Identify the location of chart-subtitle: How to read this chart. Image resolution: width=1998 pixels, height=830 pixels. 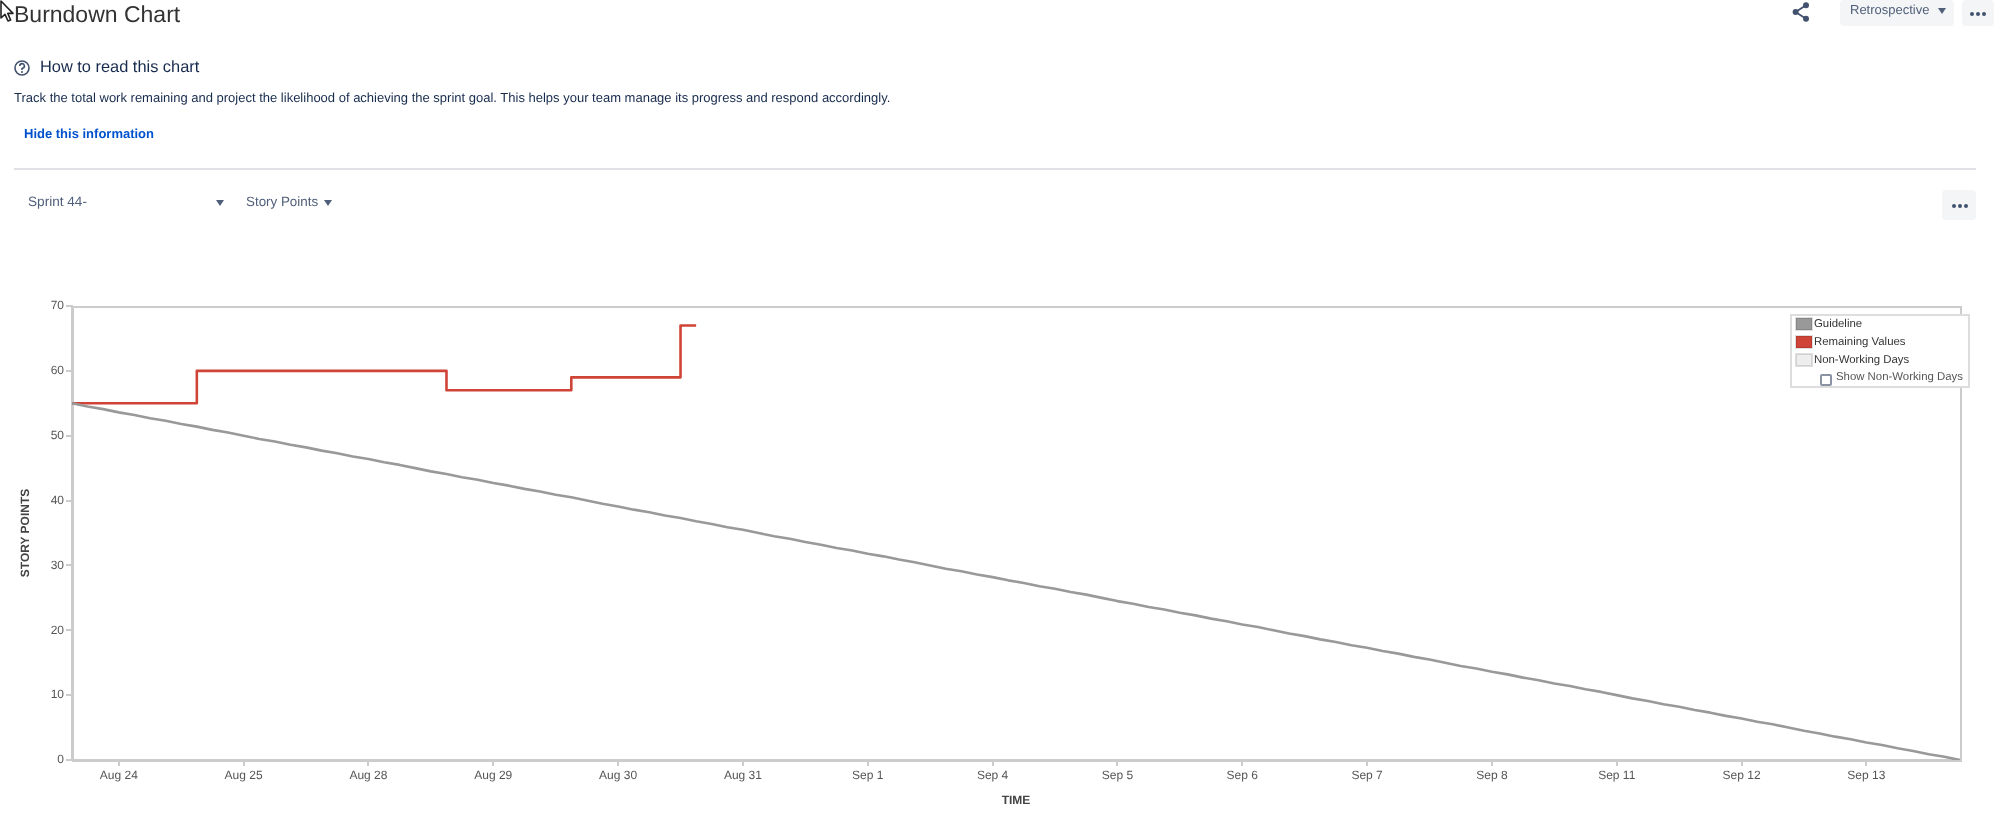
(120, 68).